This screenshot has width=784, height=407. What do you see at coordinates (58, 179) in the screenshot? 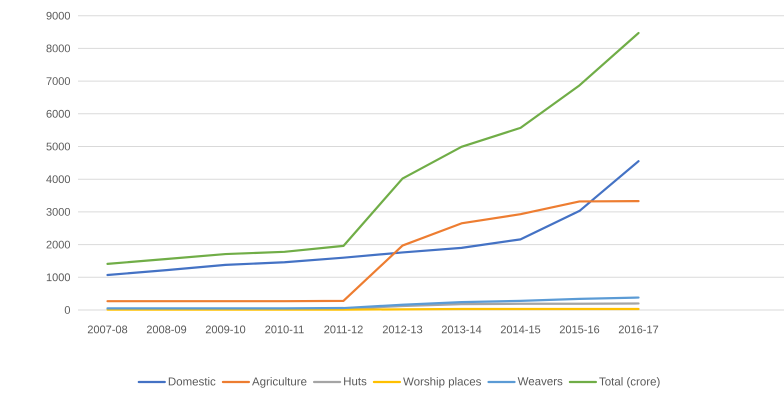
I see `y-tick-label: 4000` at bounding box center [58, 179].